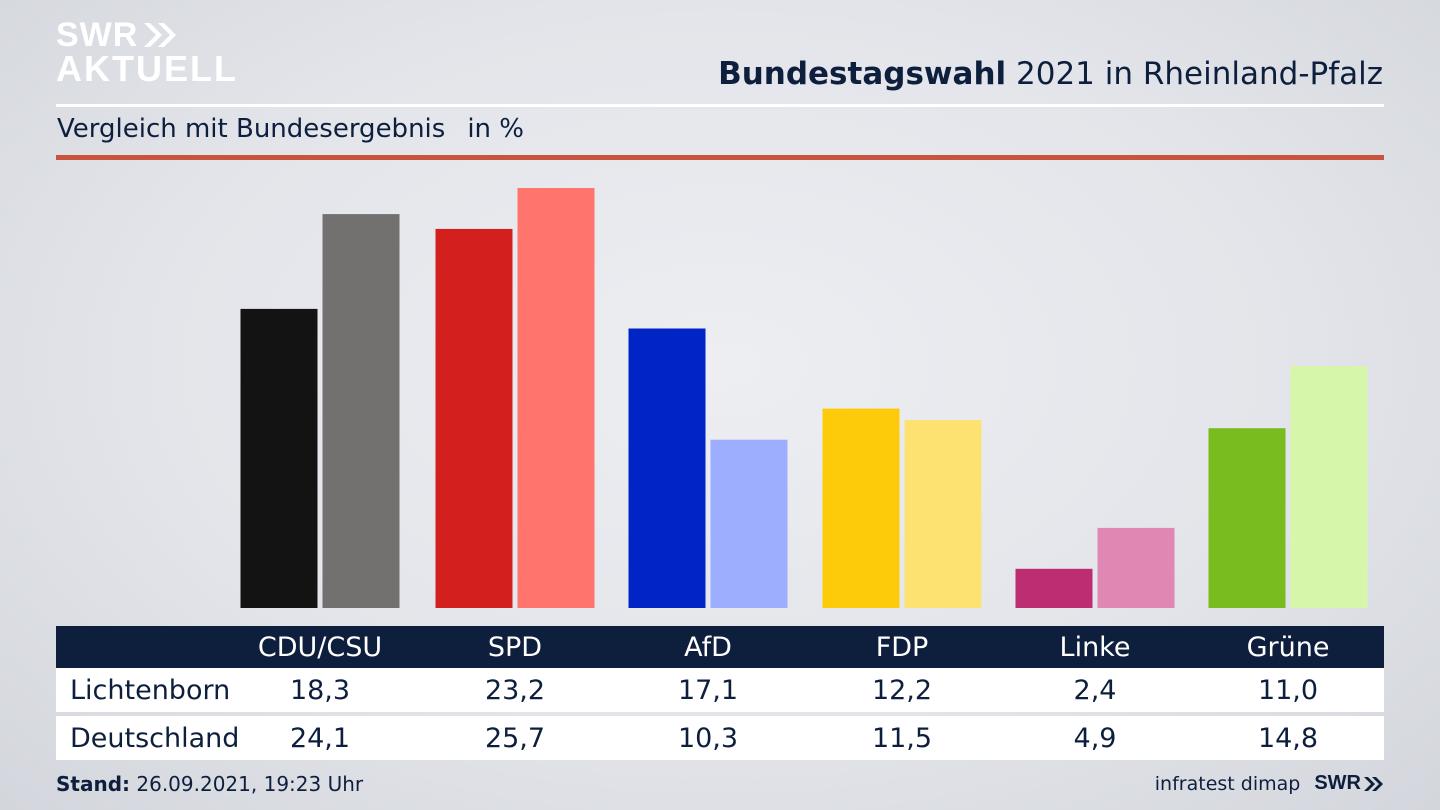 The image size is (1440, 810). Describe the element at coordinates (902, 690) in the screenshot. I see `table-cell: 12,2` at that location.